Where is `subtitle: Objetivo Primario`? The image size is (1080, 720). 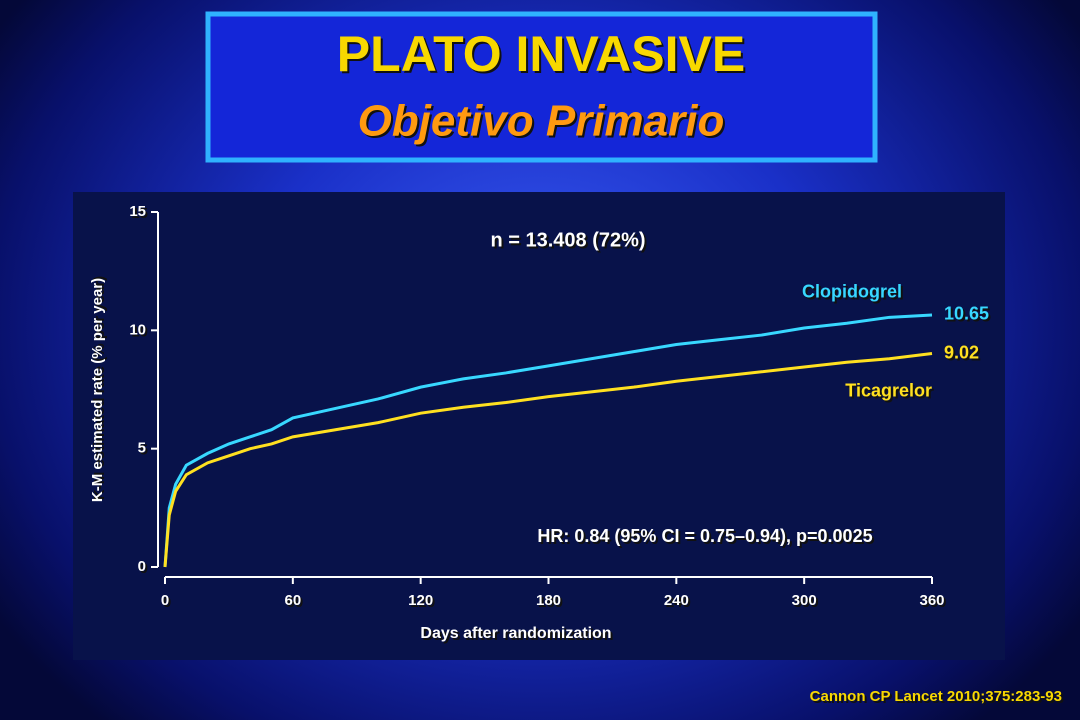
subtitle: Objetivo Primario is located at coordinates (541, 121).